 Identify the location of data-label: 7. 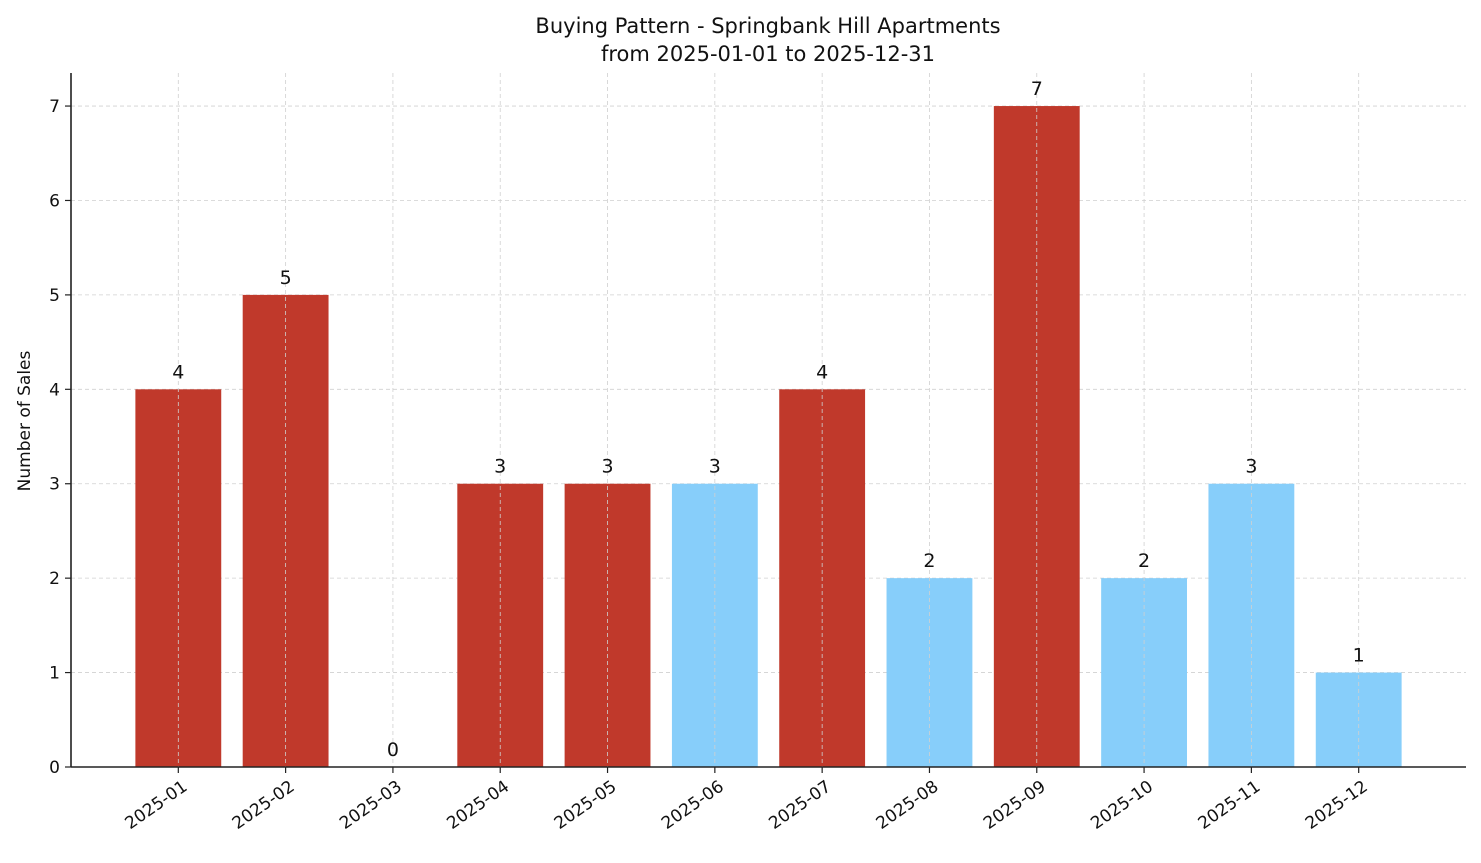
(1037, 89).